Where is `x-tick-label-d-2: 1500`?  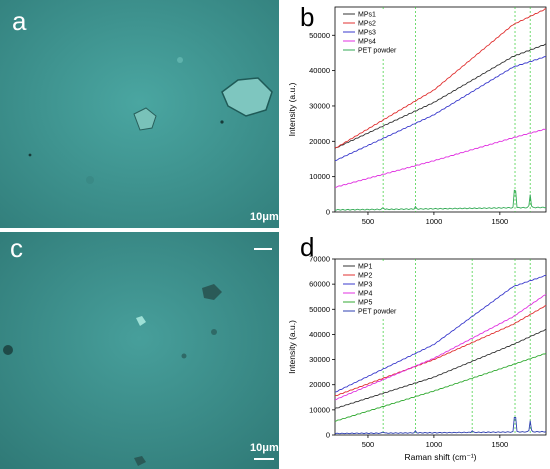
x-tick-label-d-2: 1500 is located at coordinates (500, 444).